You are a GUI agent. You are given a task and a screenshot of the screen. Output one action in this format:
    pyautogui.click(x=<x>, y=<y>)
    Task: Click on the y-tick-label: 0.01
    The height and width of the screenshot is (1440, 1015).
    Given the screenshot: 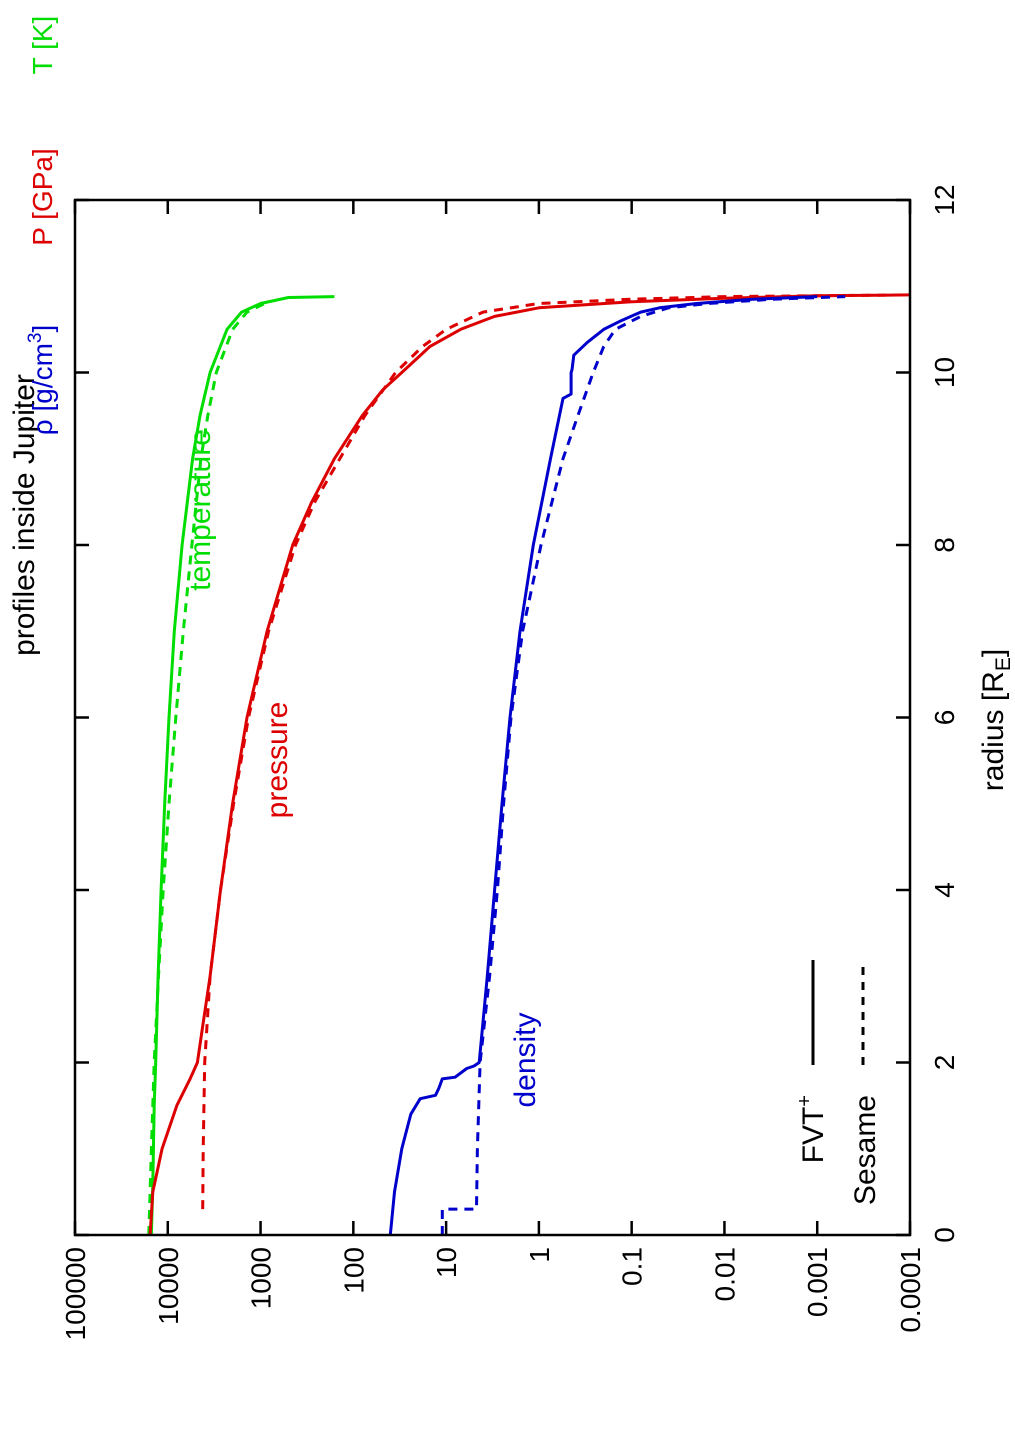 What is the action you would take?
    pyautogui.click(x=724, y=1274)
    